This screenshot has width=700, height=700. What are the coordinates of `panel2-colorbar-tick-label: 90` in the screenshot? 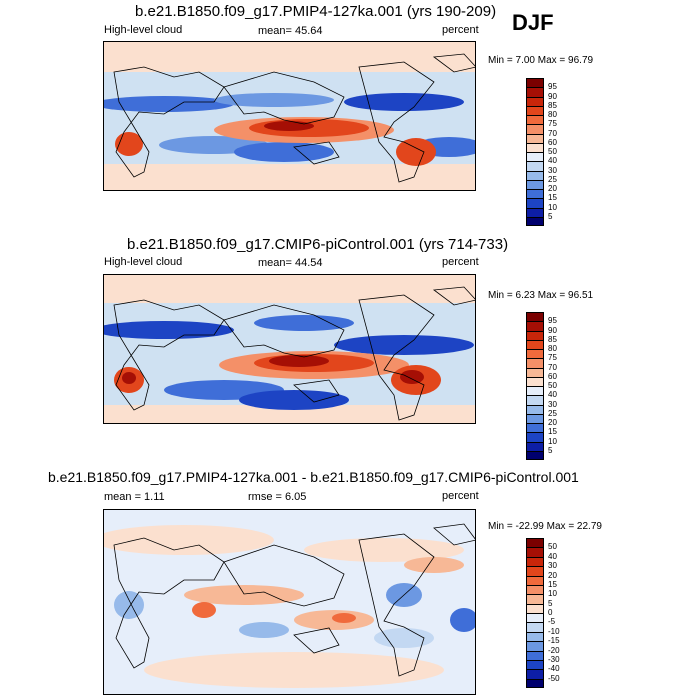 It's located at (552, 330).